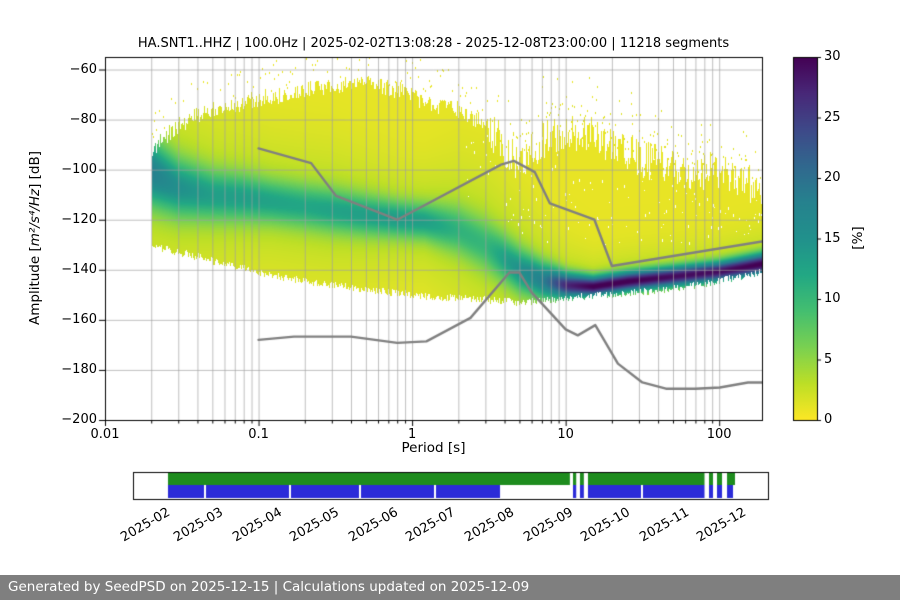  I want to click on colorbar-tick-label: 30, so click(832, 56).